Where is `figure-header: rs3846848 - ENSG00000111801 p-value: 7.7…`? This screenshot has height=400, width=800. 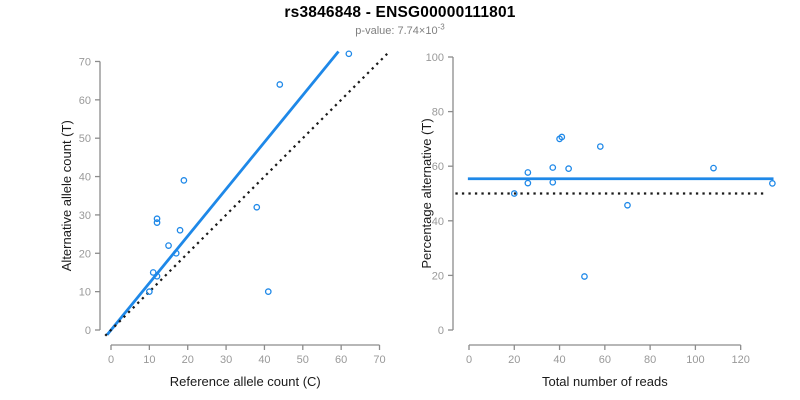
figure-header: rs3846848 - ENSG00000111801 p-value: 7.7… is located at coordinates (400, 20).